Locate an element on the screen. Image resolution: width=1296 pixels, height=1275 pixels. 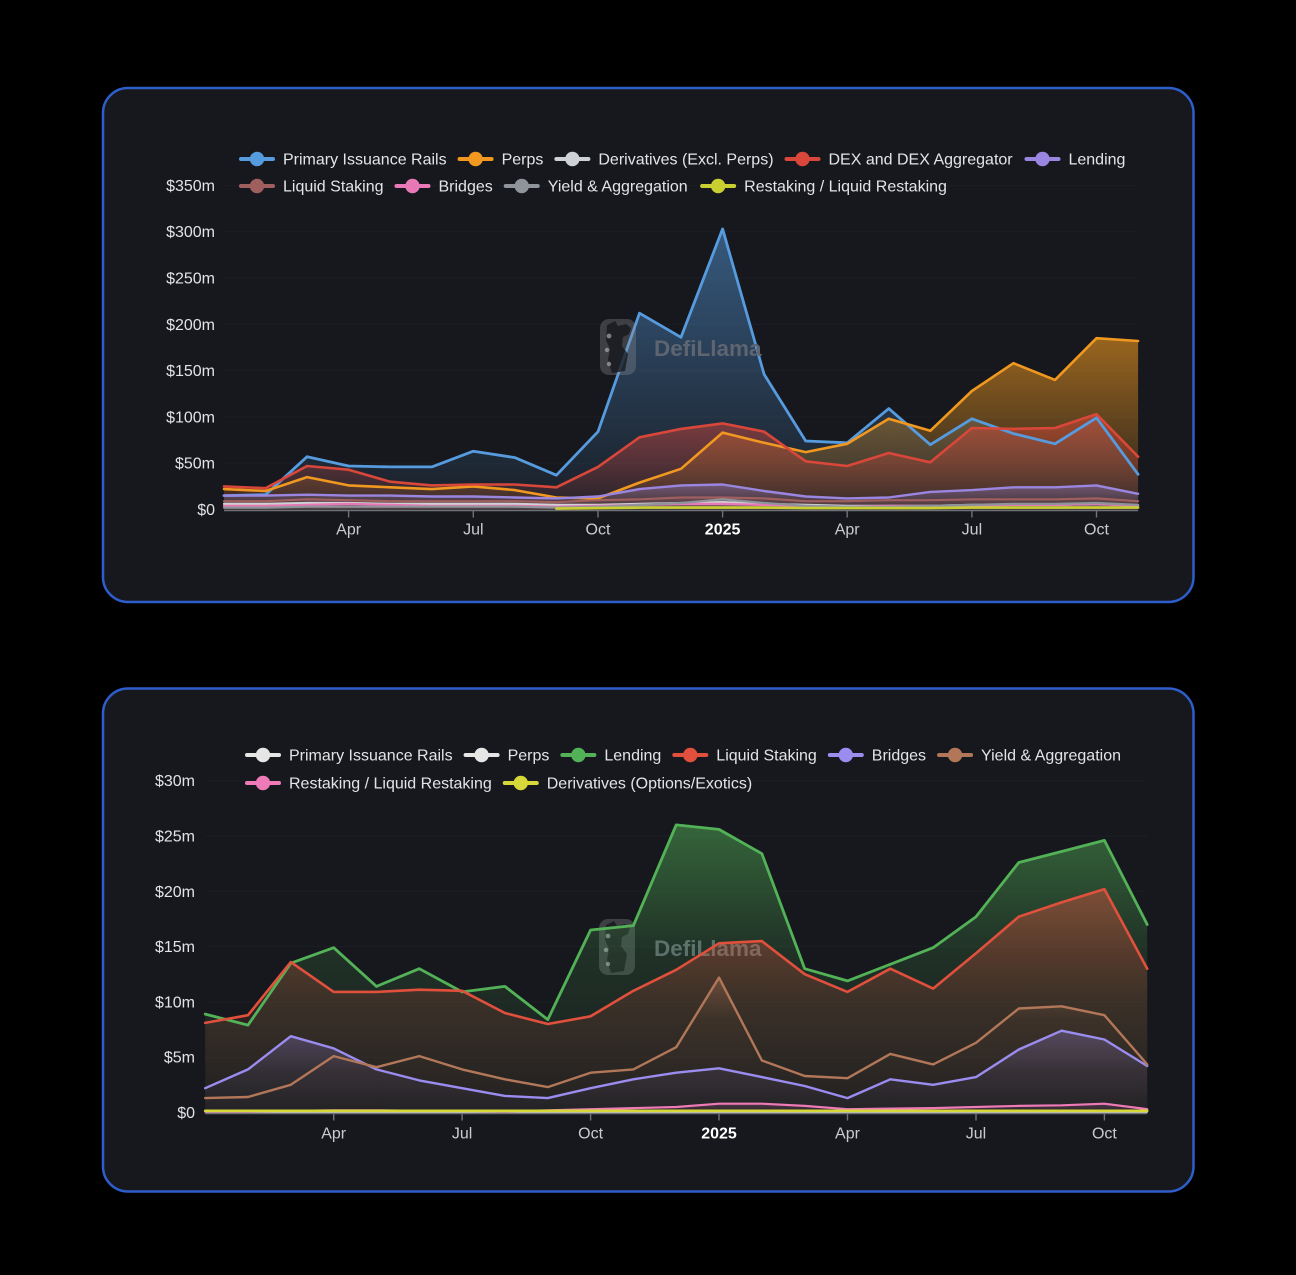
svg-text: $300m is located at coordinates (190, 232).